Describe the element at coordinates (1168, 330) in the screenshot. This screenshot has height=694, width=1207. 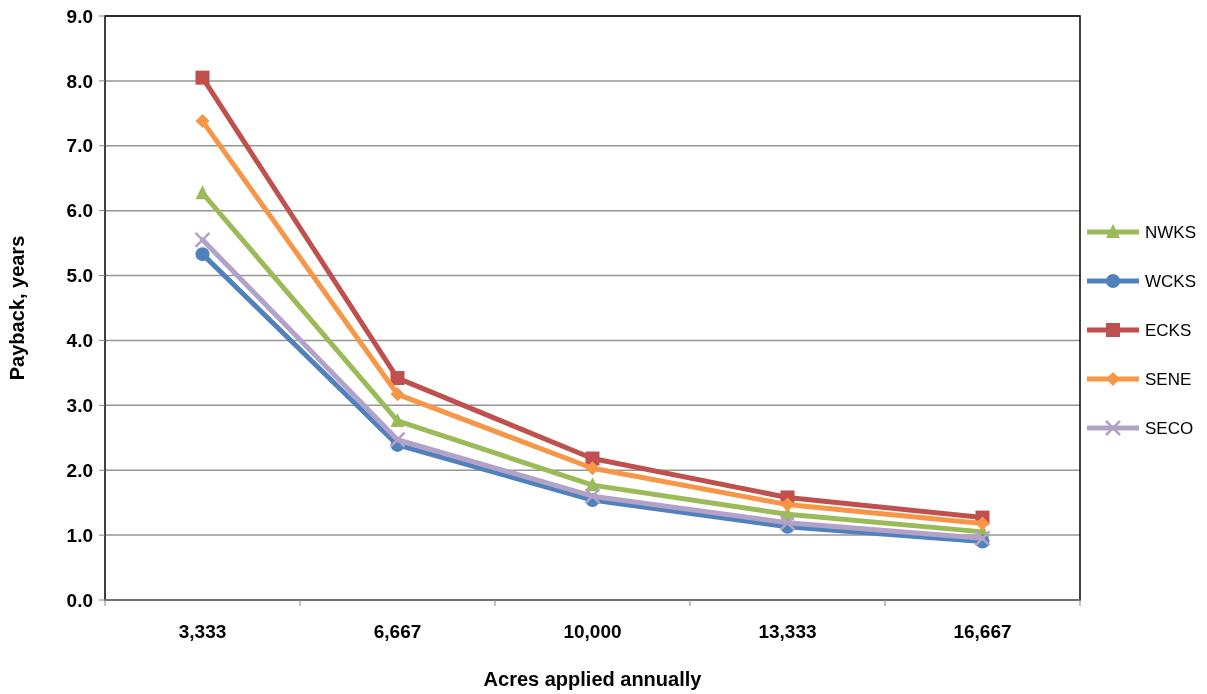
I see `legend-label: ECKS` at that location.